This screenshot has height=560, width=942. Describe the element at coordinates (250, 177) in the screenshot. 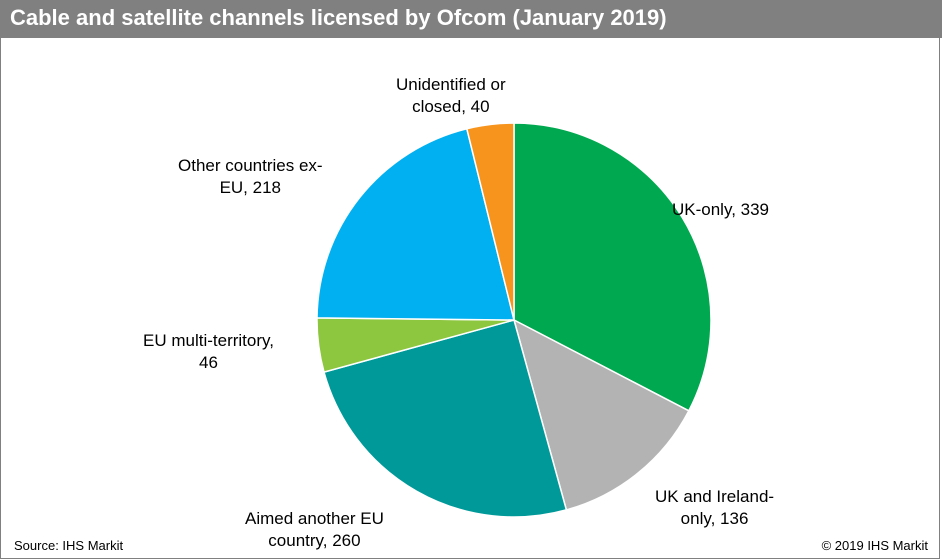

I see `slice-label-non-eu: Other countries ex- EU, 218` at that location.